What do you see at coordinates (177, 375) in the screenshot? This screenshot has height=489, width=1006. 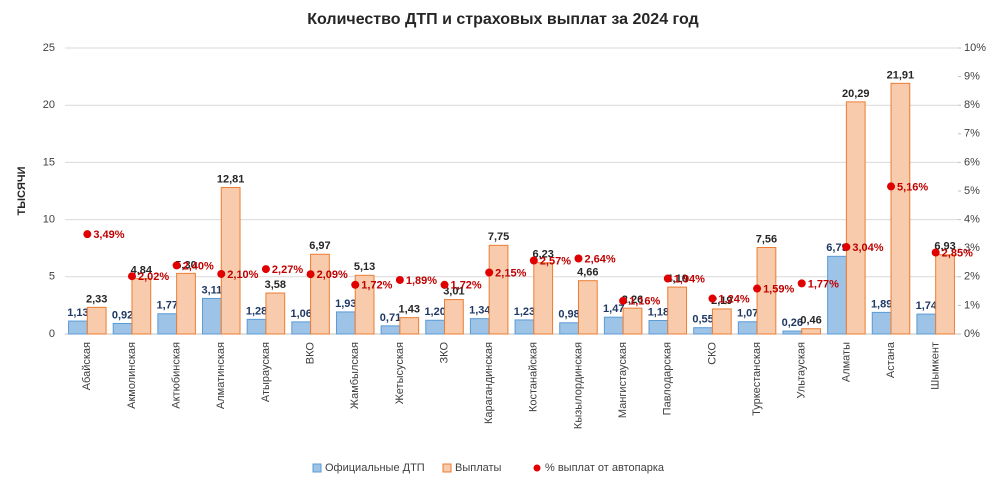 I see `x-tick-label: Актюбинская` at bounding box center [177, 375].